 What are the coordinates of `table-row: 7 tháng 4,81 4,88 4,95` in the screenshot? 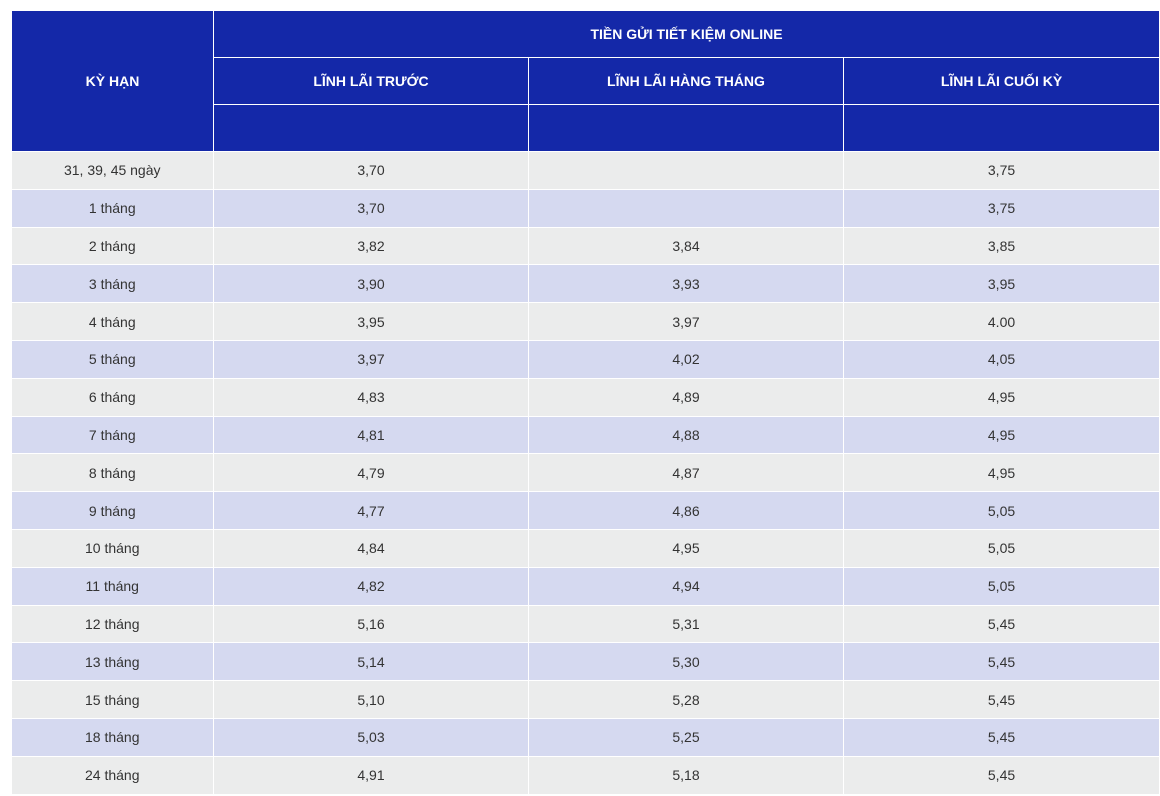 It's located at (585, 435).